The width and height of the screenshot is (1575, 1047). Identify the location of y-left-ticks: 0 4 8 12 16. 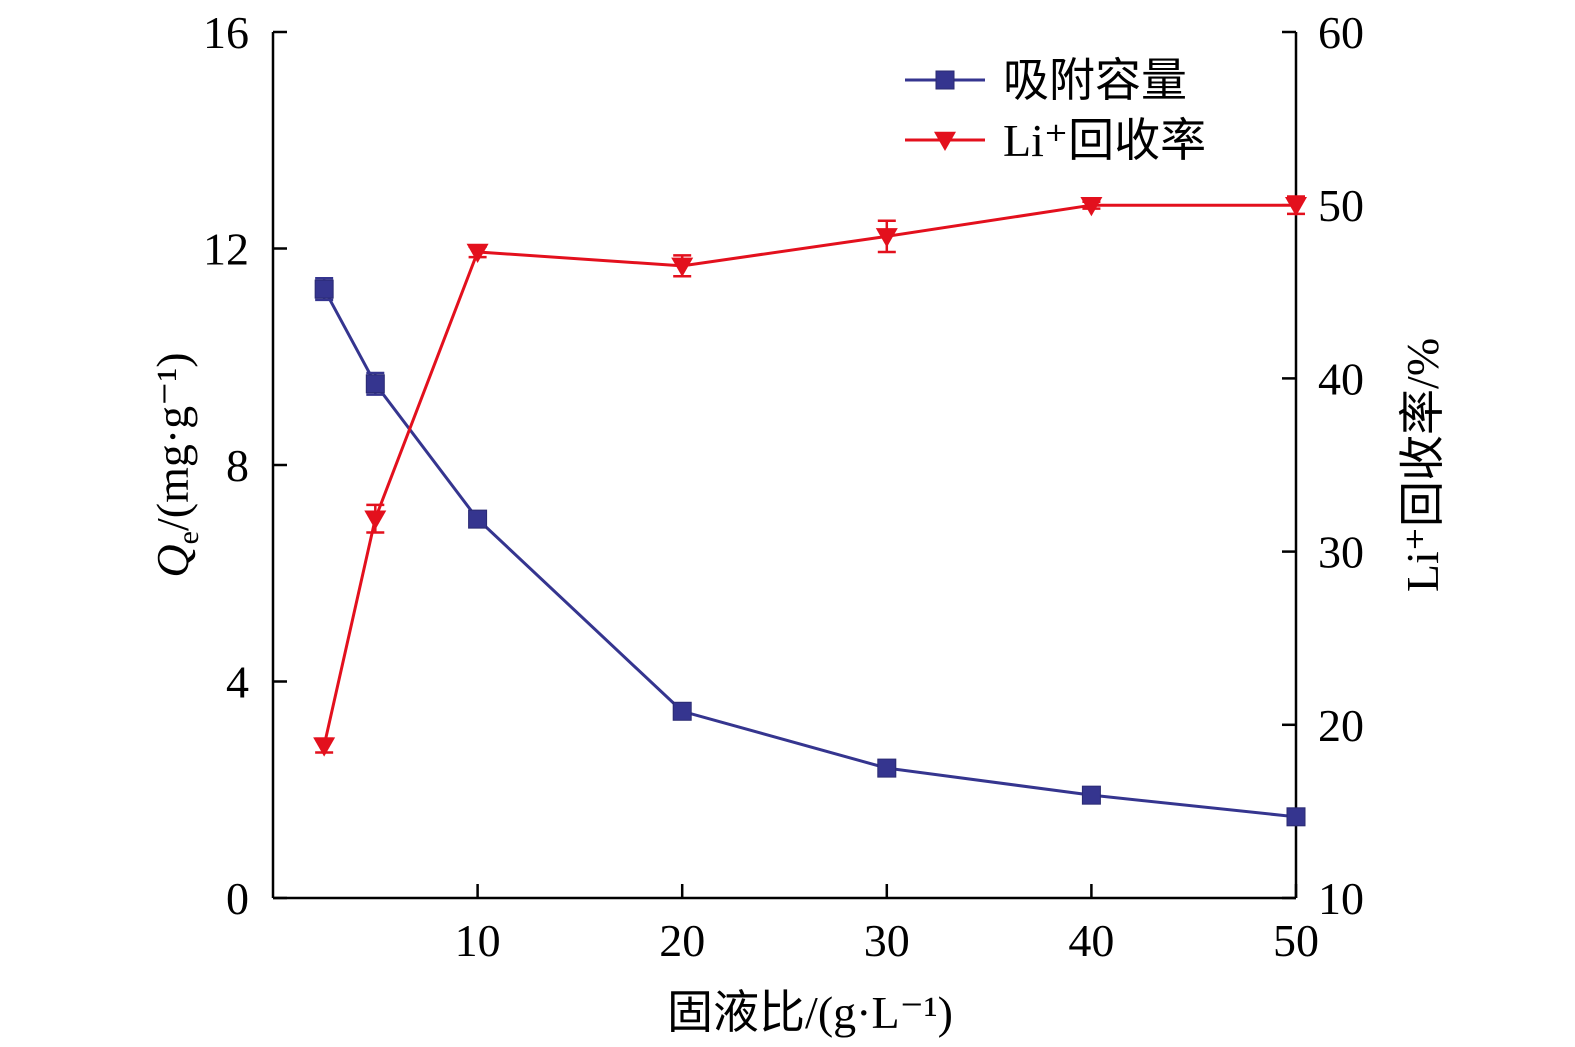
(245, 465).